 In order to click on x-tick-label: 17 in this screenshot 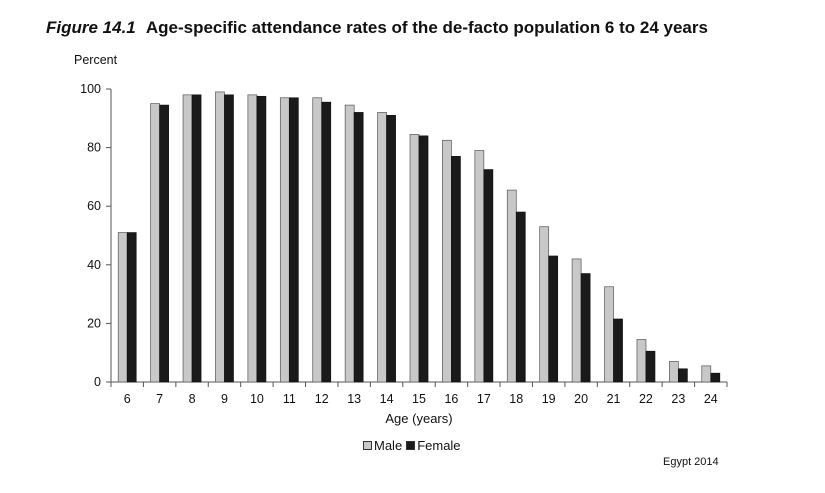, I will do `click(484, 399)`.